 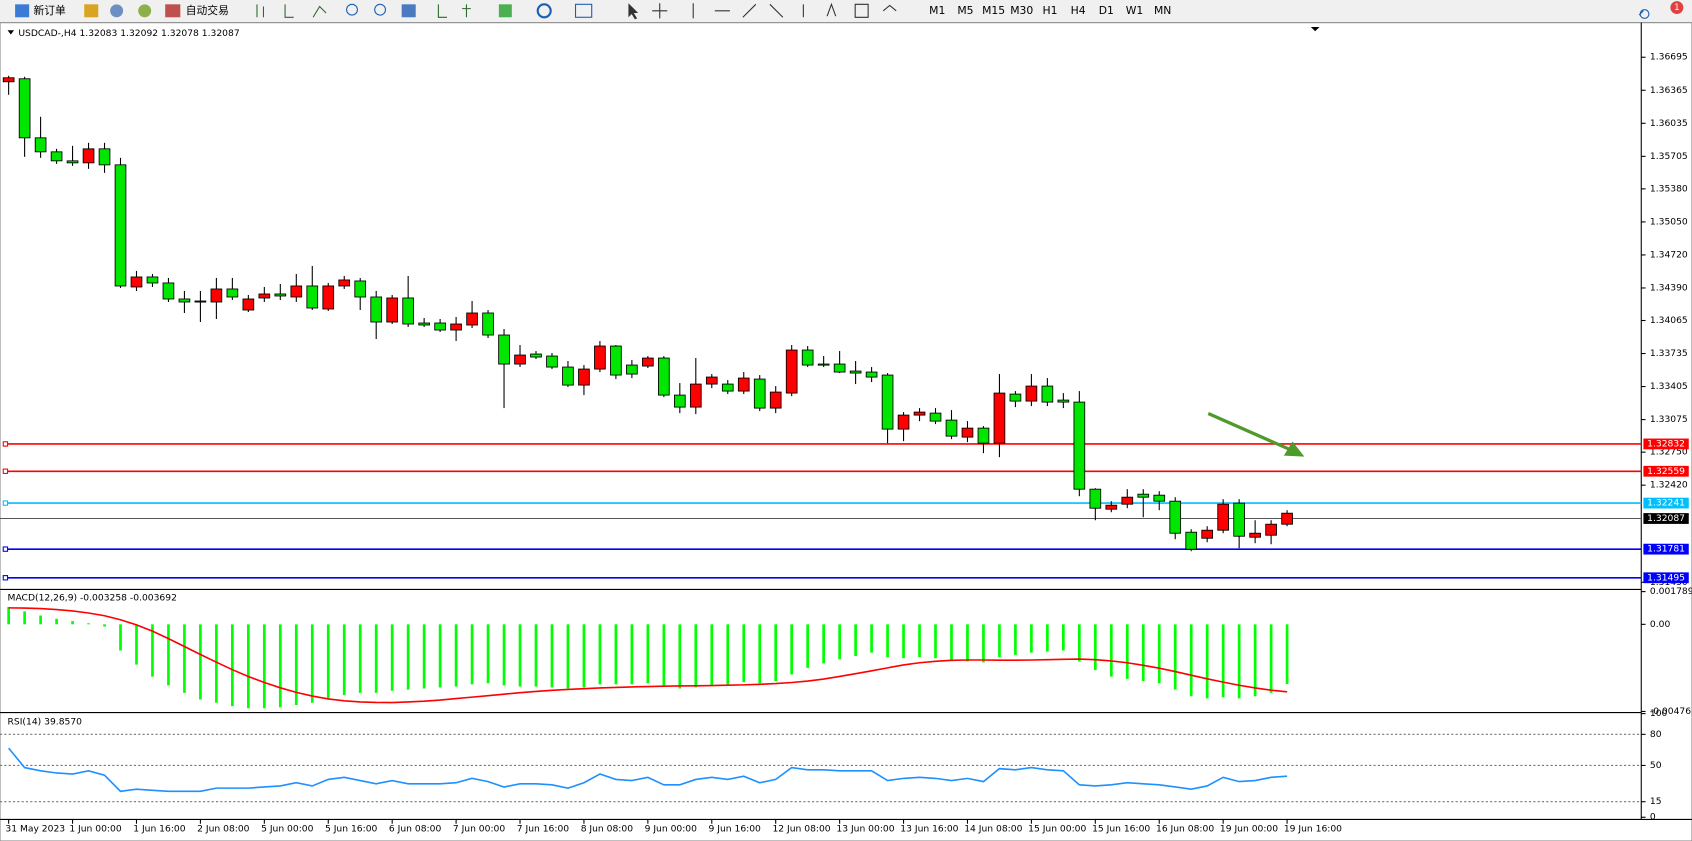 What do you see at coordinates (1669, 90) in the screenshot?
I see `y-tick-label: 1.36365` at bounding box center [1669, 90].